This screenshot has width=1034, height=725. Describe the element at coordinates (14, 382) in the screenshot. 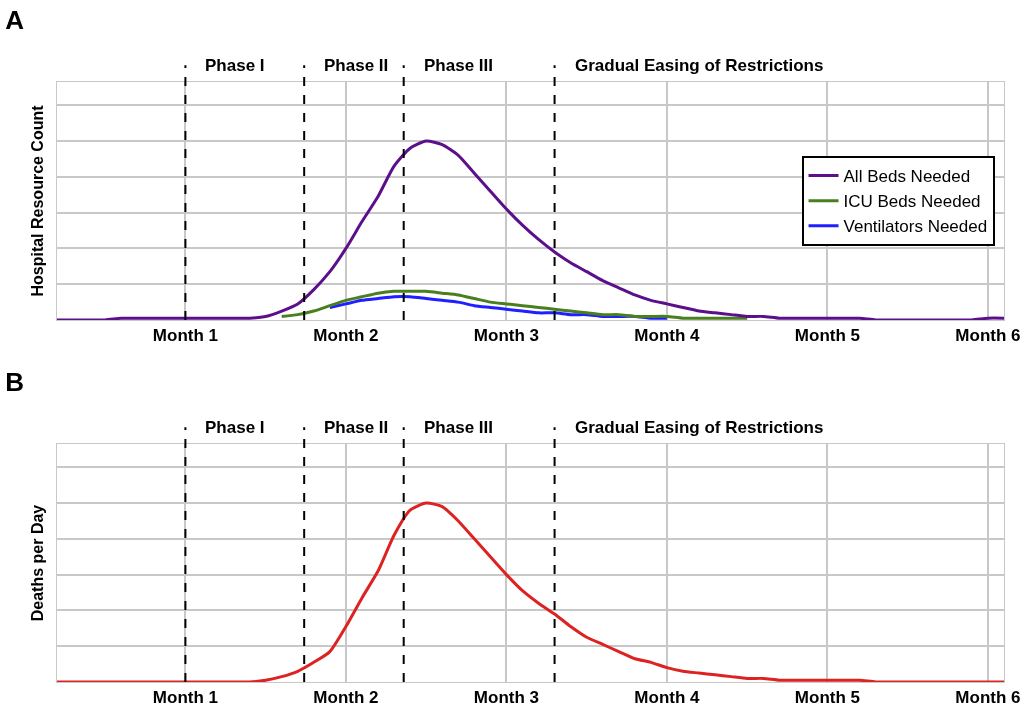

I see `chart-title: B` at that location.